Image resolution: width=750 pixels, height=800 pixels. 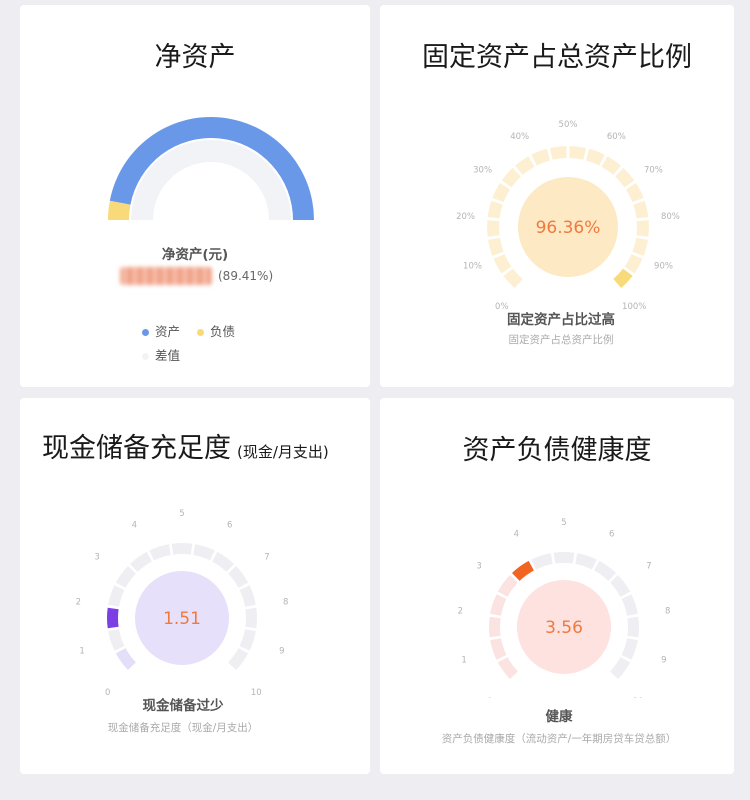 I want to click on fixed-ratio-tick-label: 50%, so click(x=568, y=125).